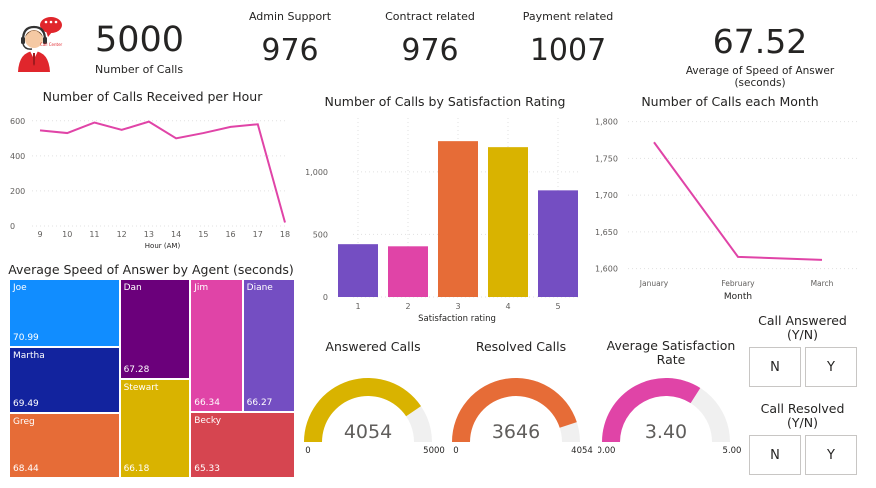 The image size is (876, 488). What do you see at coordinates (760, 41) in the screenshot?
I see `avg-speed-value: 67.52` at bounding box center [760, 41].